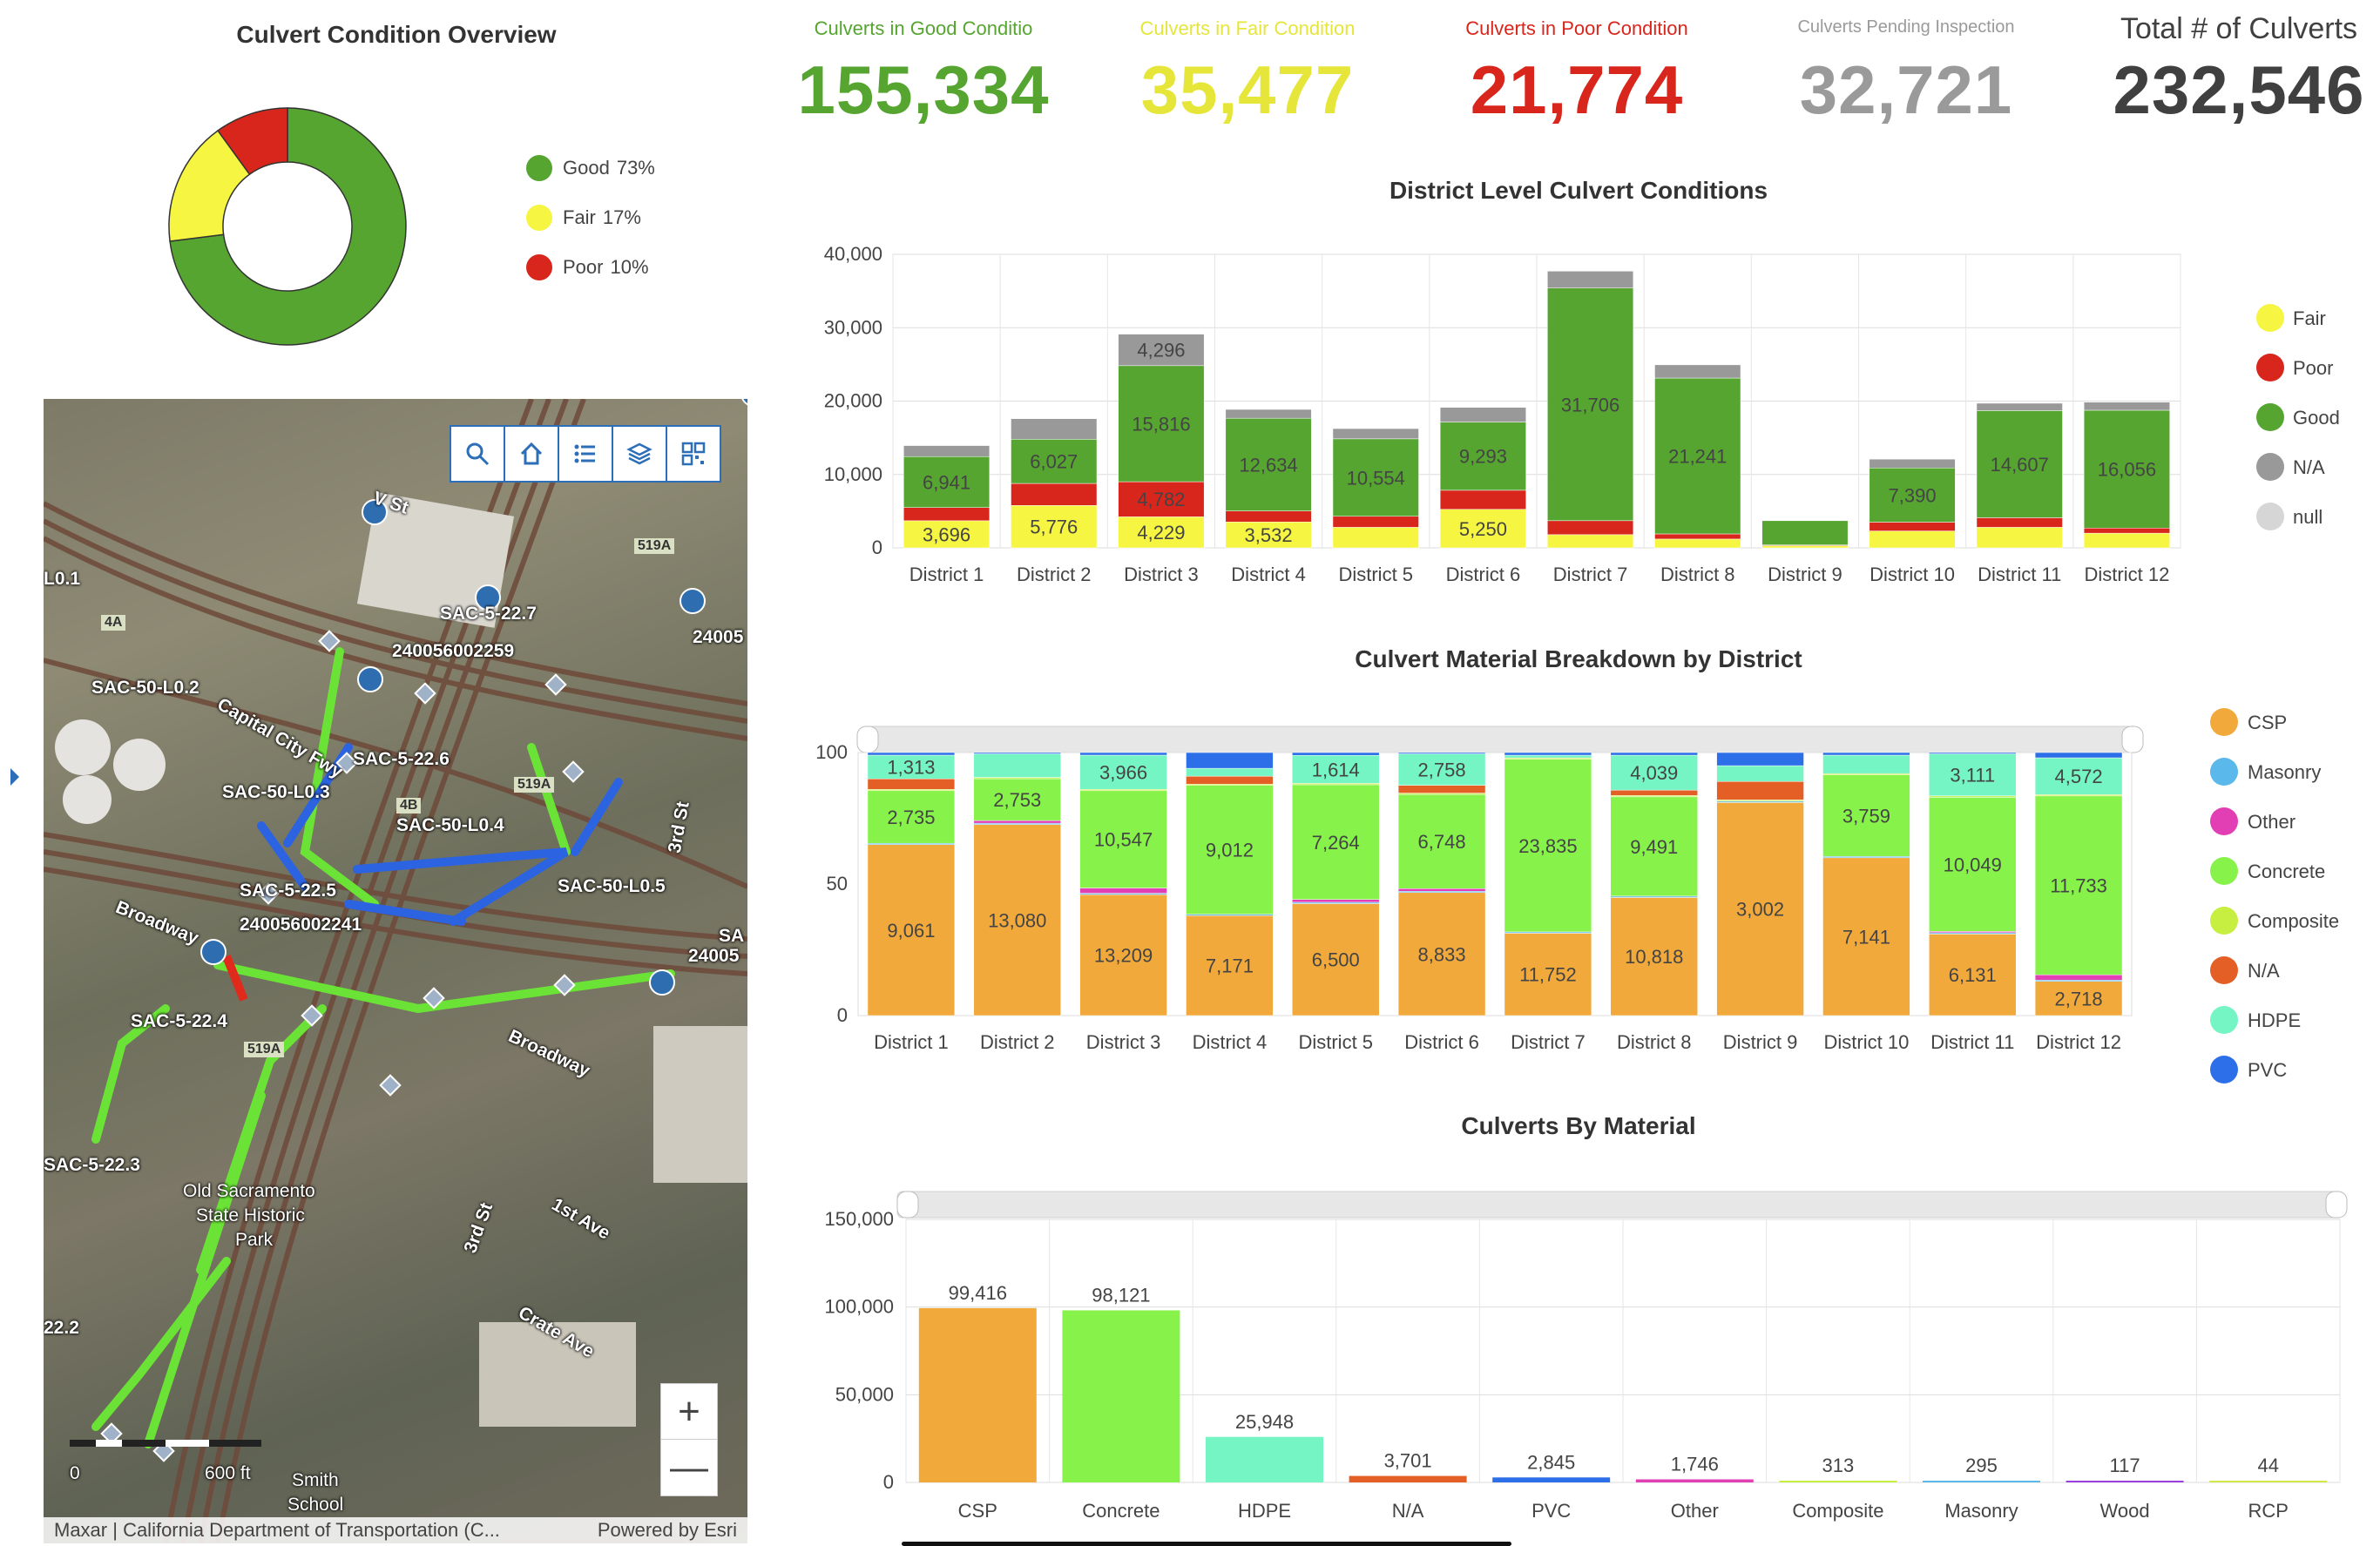 This screenshot has height=1546, width=2380. I want to click on kpi-value: 232,546, so click(2239, 89).